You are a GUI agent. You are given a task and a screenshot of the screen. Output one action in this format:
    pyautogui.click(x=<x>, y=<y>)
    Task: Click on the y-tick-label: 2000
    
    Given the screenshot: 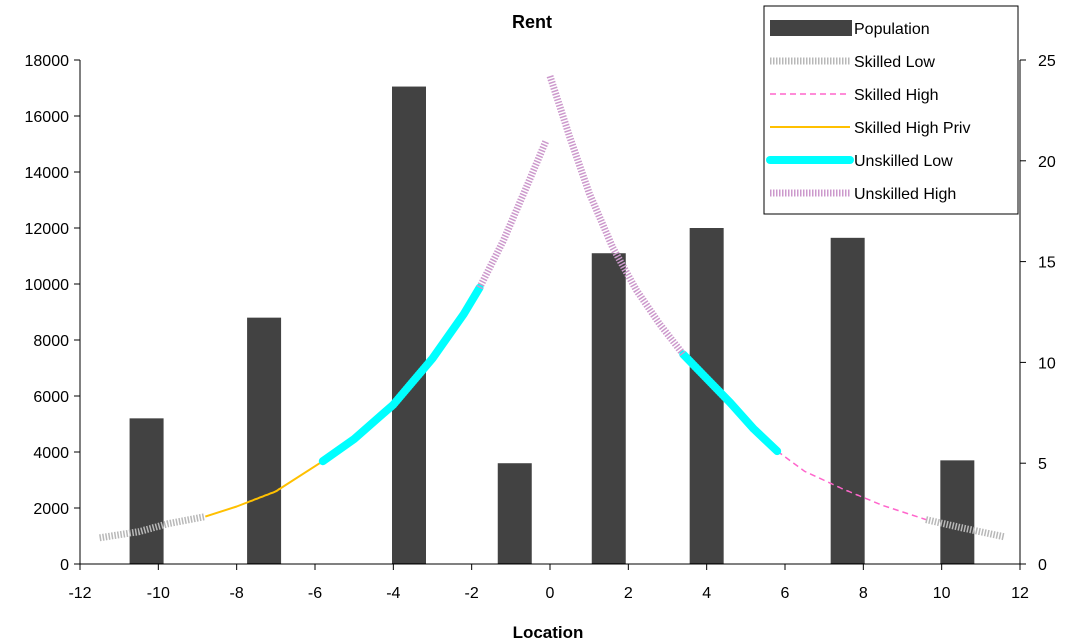 What is the action you would take?
    pyautogui.click(x=51, y=509)
    